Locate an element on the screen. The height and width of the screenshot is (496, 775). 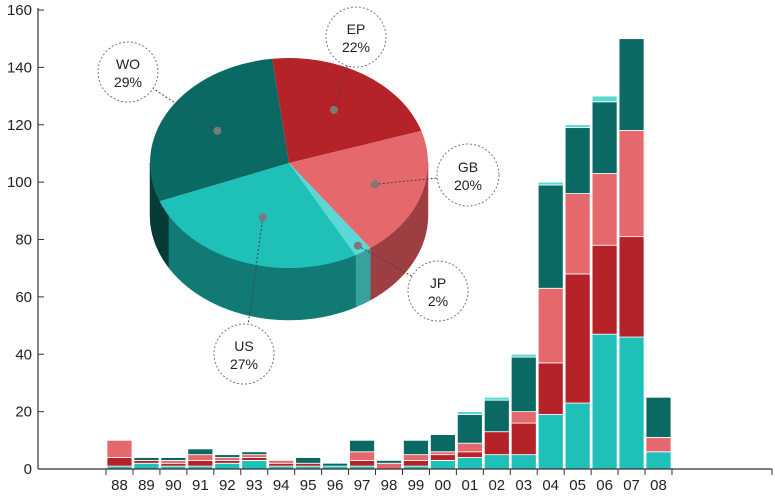
pie-slice-label: WO is located at coordinates (128, 64).